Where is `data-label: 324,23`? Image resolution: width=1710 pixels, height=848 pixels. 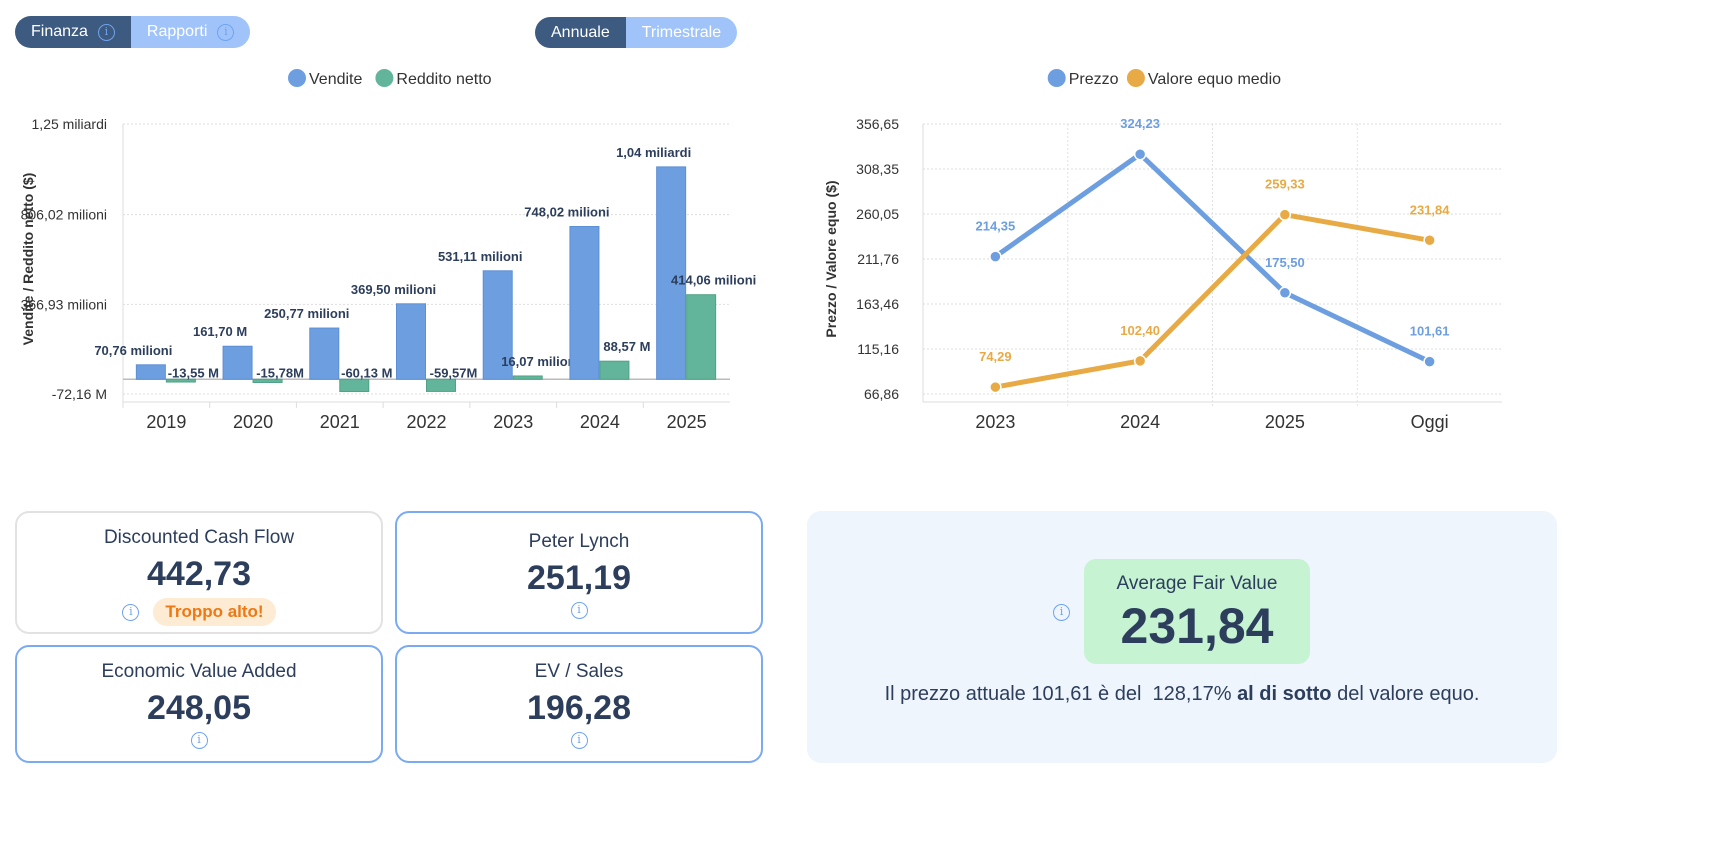
data-label: 324,23 is located at coordinates (1140, 123).